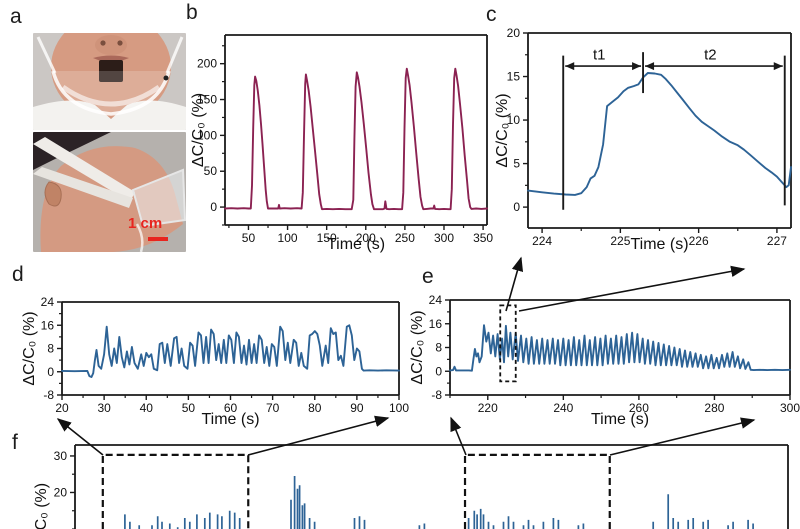  What do you see at coordinates (147, 408) in the screenshot?
I see `svg-text: 40` at bounding box center [147, 408].